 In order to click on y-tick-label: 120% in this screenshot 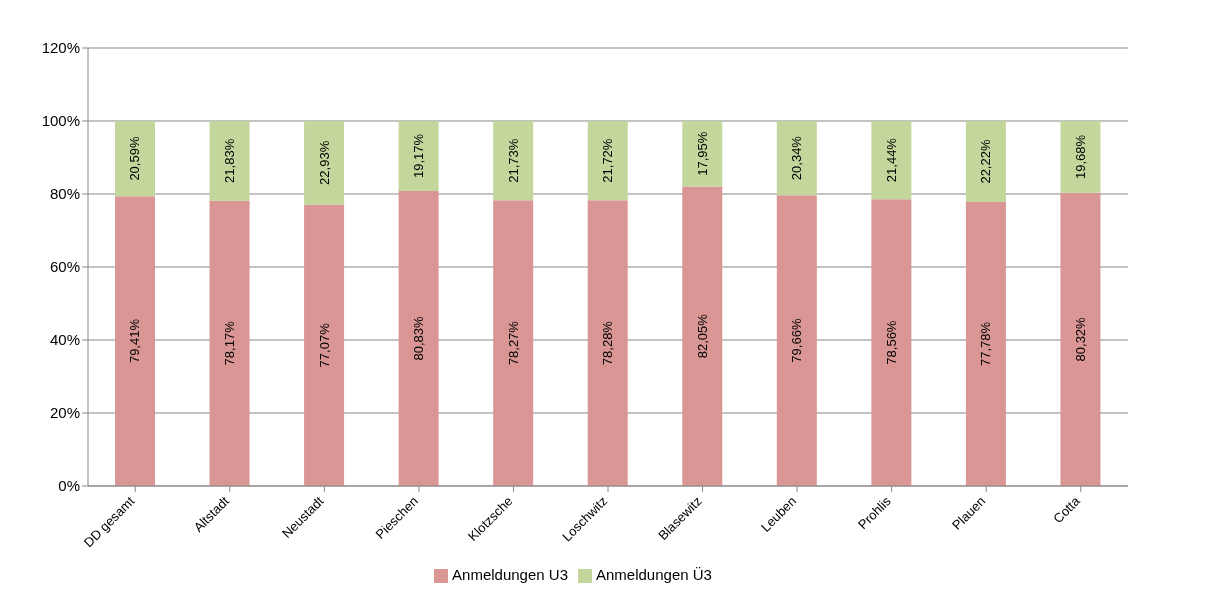, I will do `click(60, 48)`.